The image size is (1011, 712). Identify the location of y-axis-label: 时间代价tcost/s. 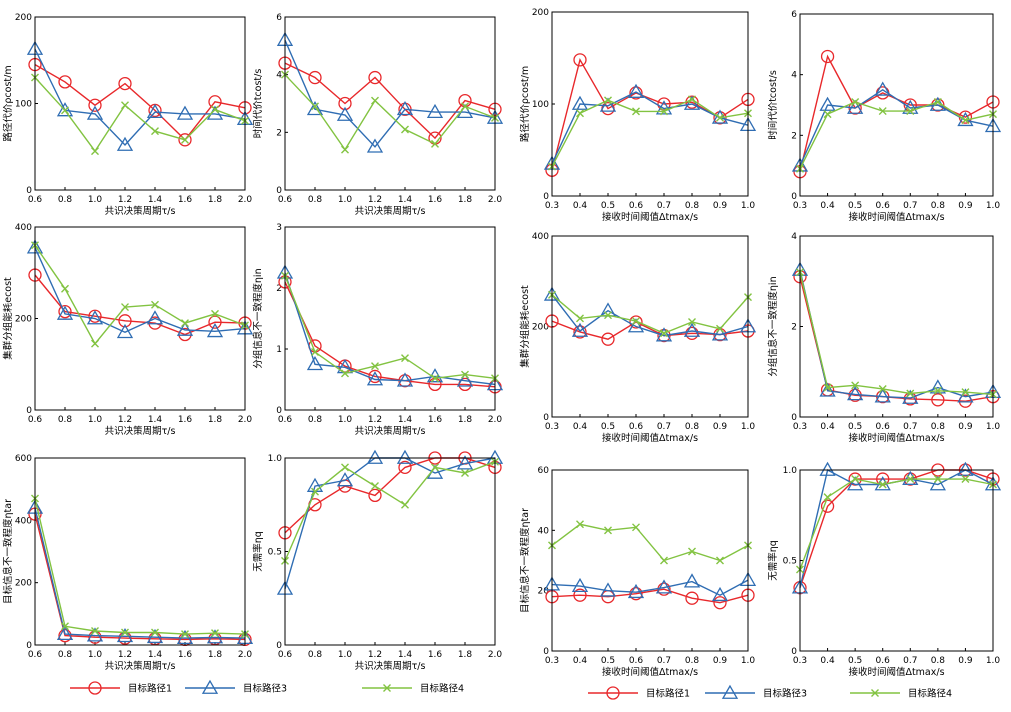
(258, 104).